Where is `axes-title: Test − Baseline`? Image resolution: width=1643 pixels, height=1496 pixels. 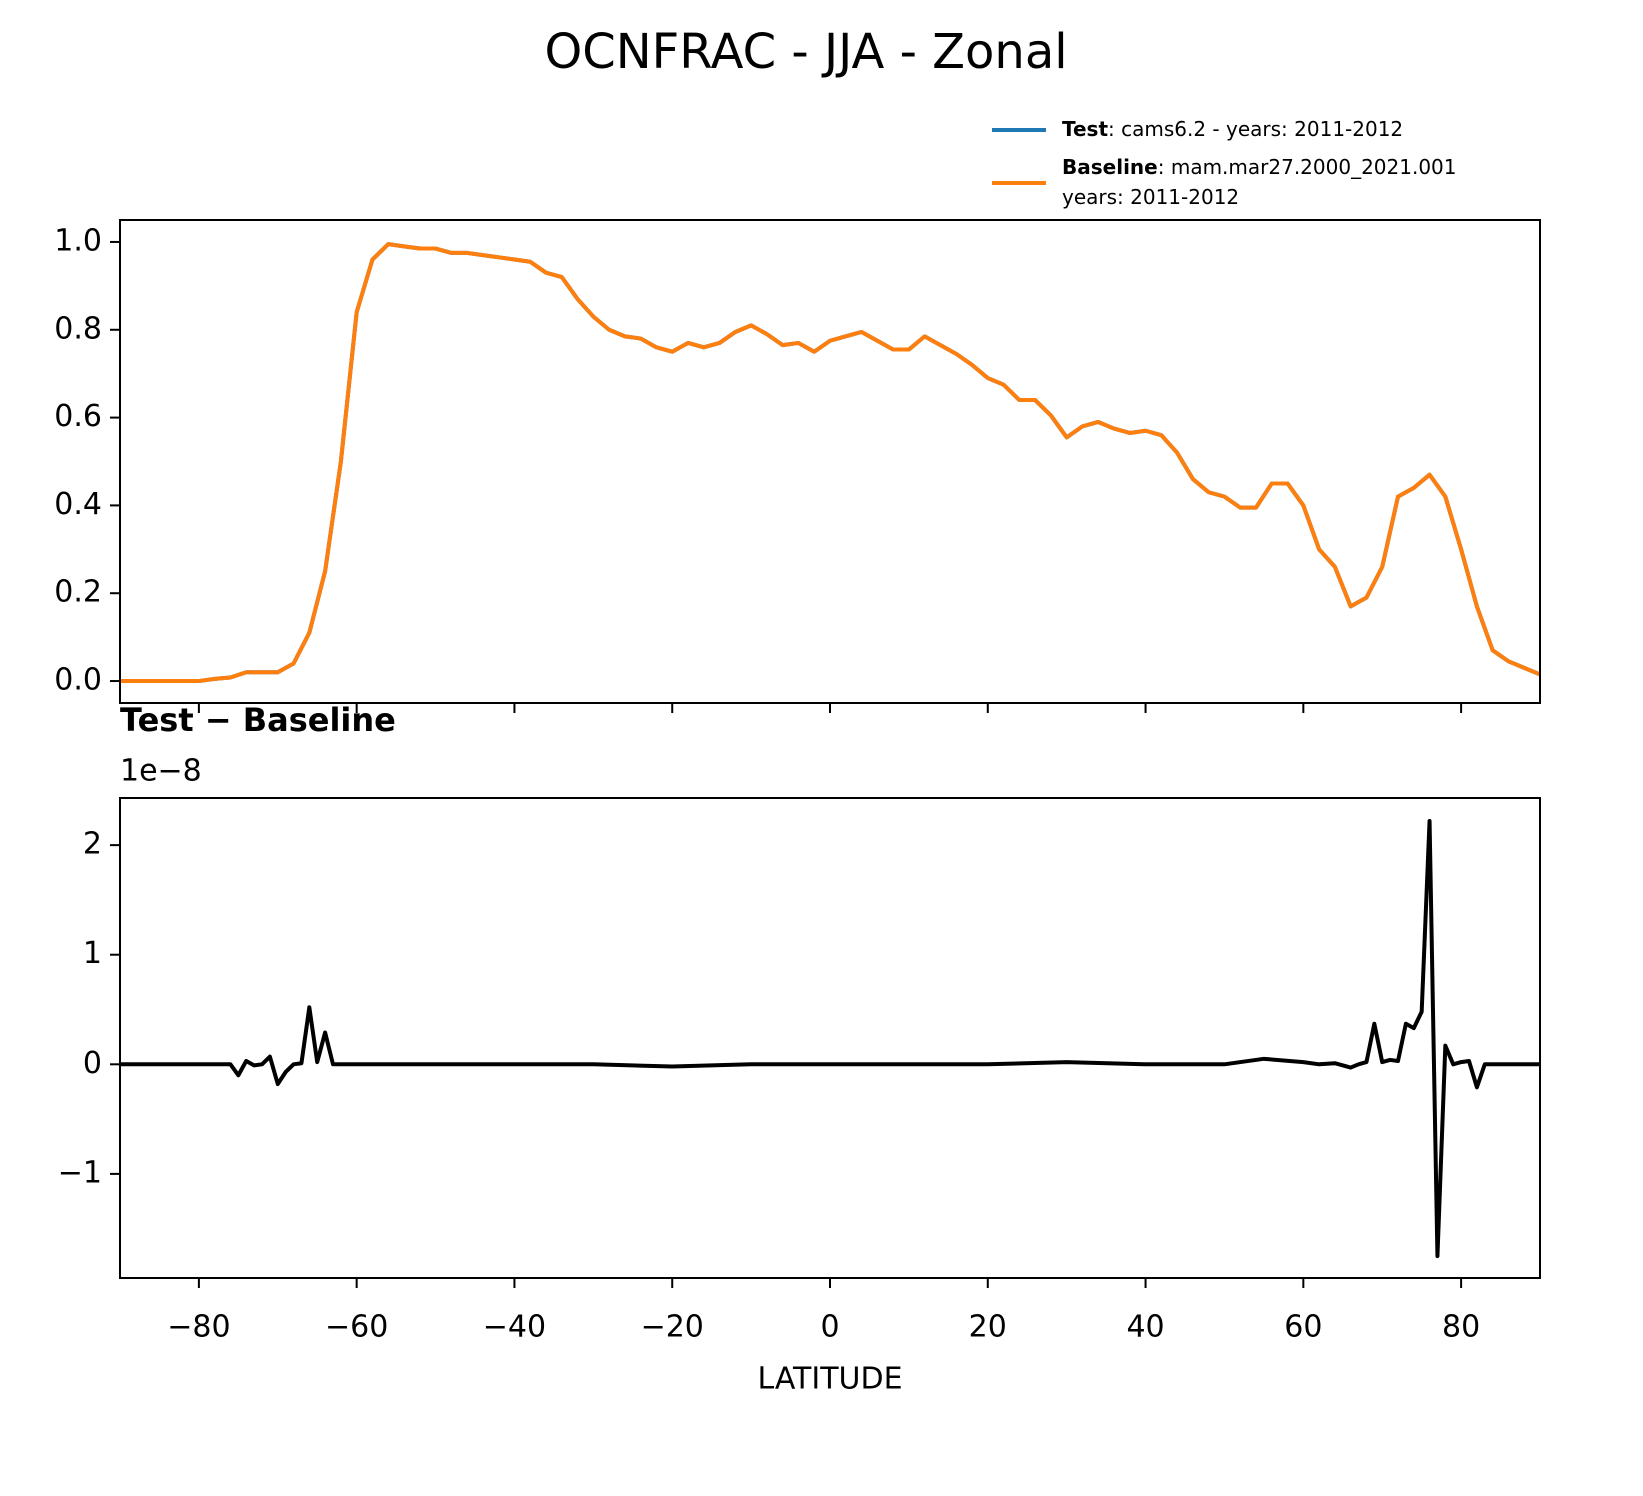
axes-title: Test − Baseline is located at coordinates (258, 720).